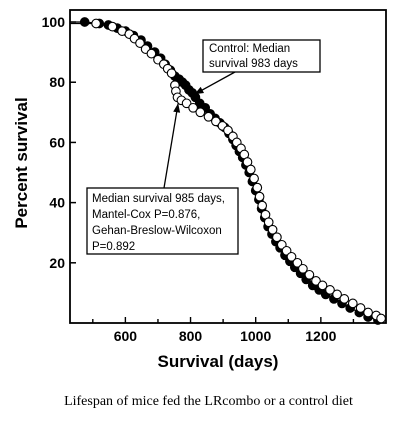 The width and height of the screenshot is (417, 425). I want to click on x-tick-label: 600, so click(126, 336).